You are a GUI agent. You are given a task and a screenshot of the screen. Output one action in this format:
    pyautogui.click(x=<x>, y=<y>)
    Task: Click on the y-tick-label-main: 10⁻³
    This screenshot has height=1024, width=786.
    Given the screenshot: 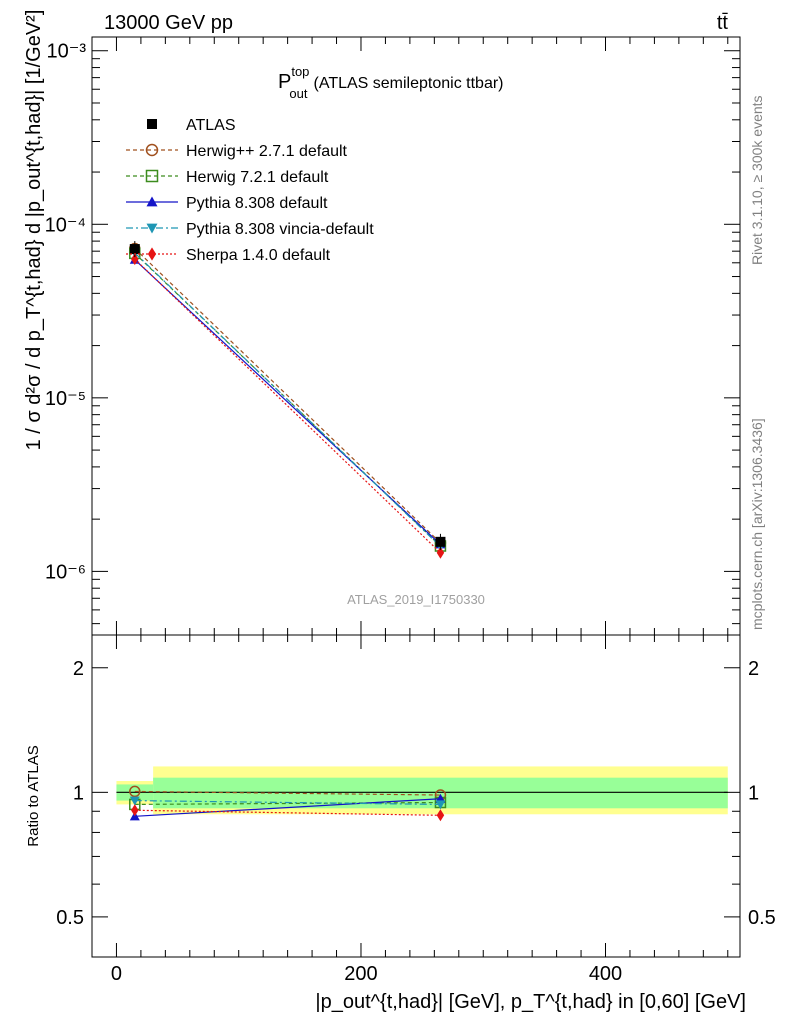 What is the action you would take?
    pyautogui.click(x=67, y=52)
    